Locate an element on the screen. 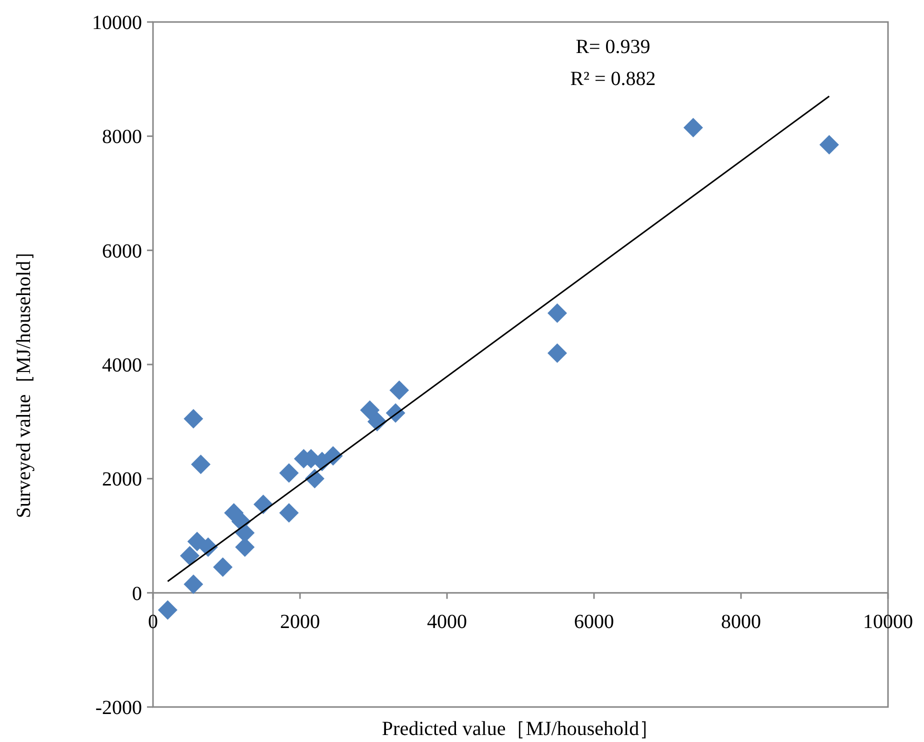  x-tick-label: 8000 is located at coordinates (741, 621).